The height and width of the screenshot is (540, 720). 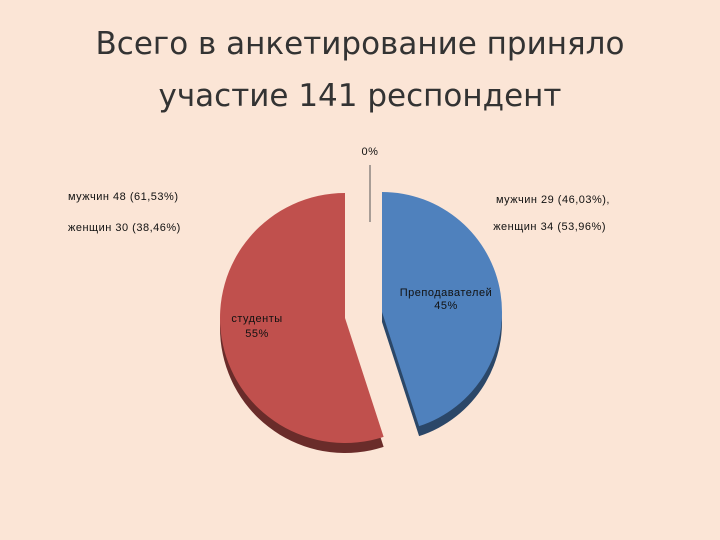 What do you see at coordinates (446, 306) in the screenshot?
I see `value-label: 45%` at bounding box center [446, 306].